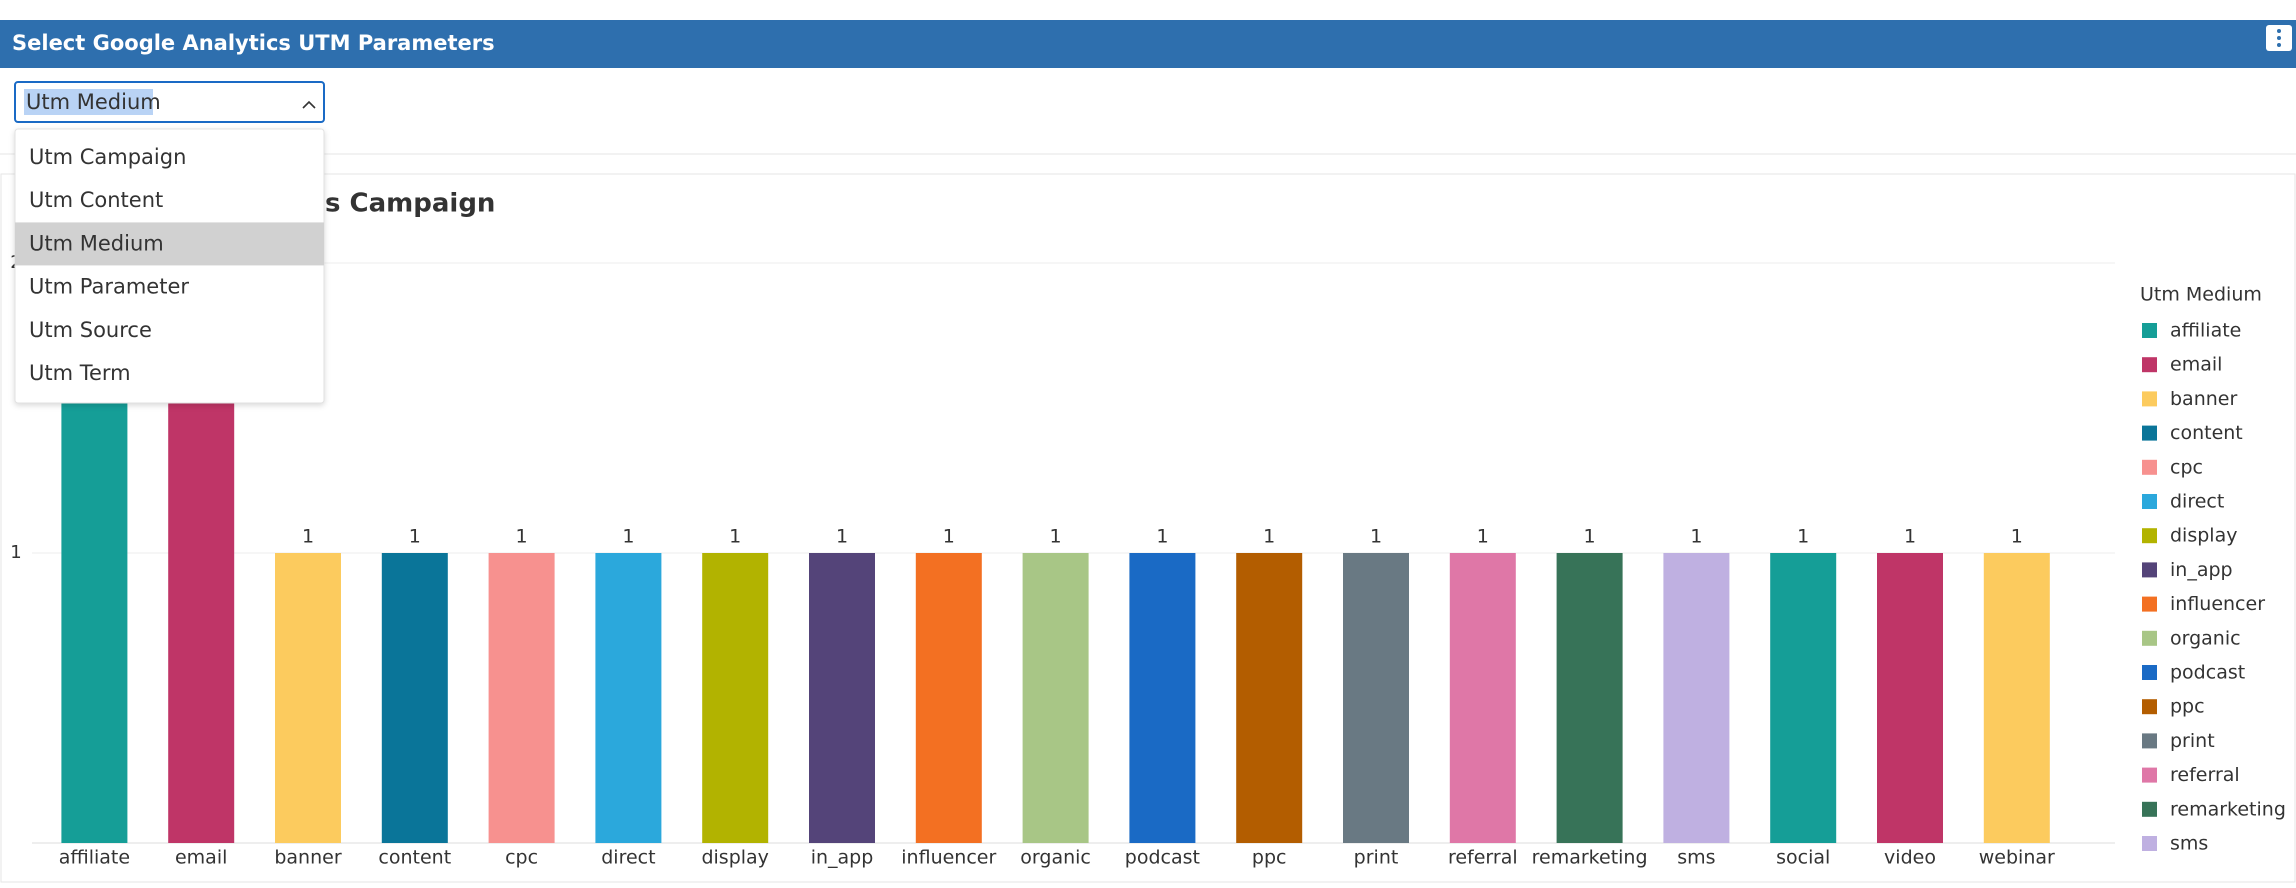  I want to click on x-tick-label: banner, so click(307, 858).